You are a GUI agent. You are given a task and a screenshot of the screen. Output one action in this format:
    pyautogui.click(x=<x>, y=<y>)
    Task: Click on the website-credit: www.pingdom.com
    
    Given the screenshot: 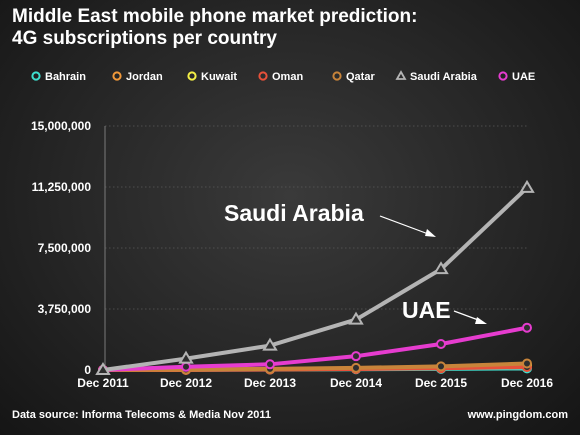 What is the action you would take?
    pyautogui.click(x=517, y=415)
    